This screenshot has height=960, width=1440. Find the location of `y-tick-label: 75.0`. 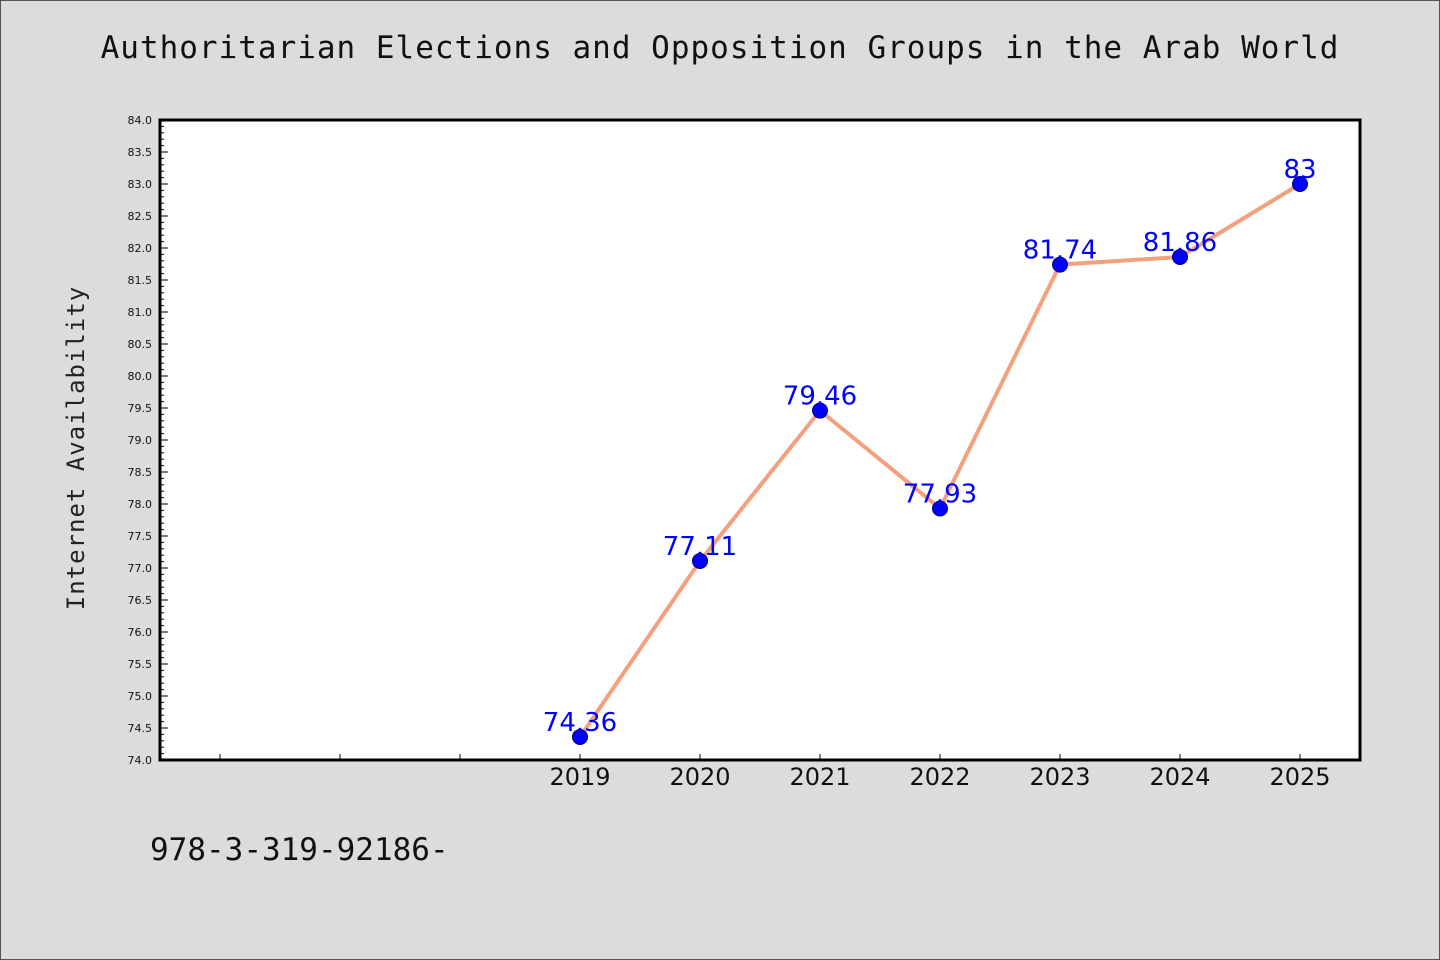

y-tick-label: 75.0 is located at coordinates (140, 696).